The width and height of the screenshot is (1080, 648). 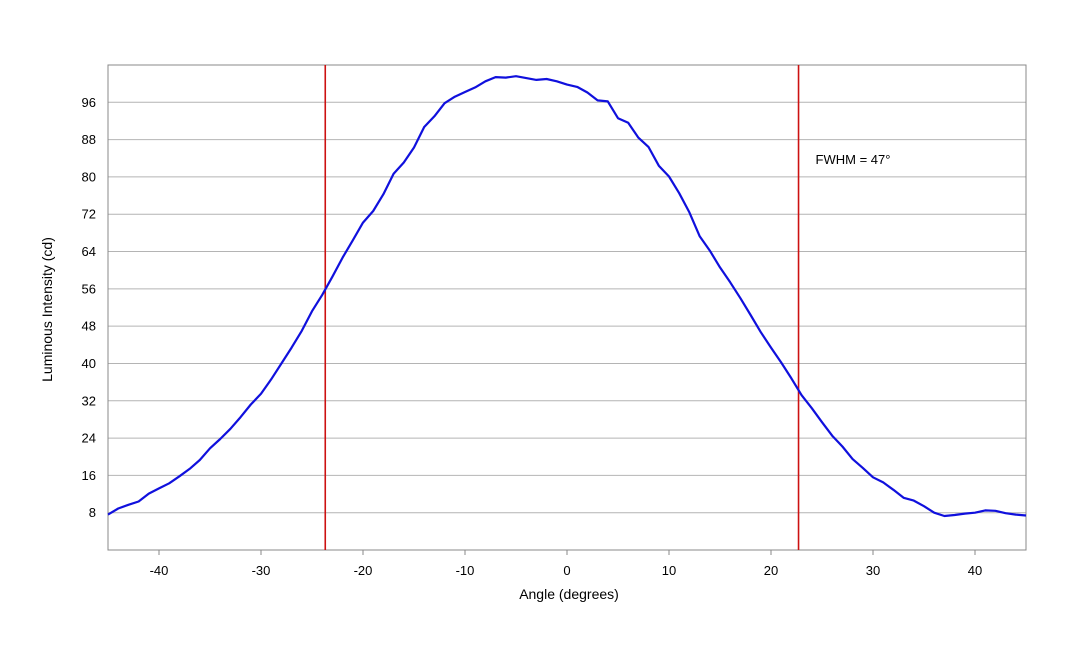 What do you see at coordinates (89, 102) in the screenshot?
I see `y-tick-label: 96` at bounding box center [89, 102].